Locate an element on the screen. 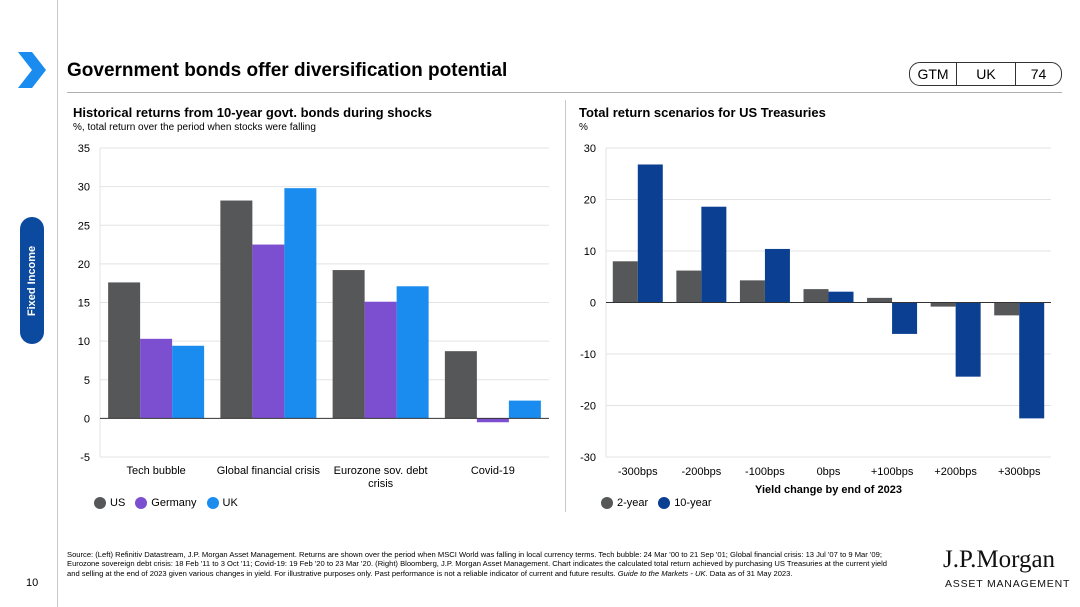 This screenshot has width=1080, height=607. x-tick-label: -200bps is located at coordinates (701, 472).